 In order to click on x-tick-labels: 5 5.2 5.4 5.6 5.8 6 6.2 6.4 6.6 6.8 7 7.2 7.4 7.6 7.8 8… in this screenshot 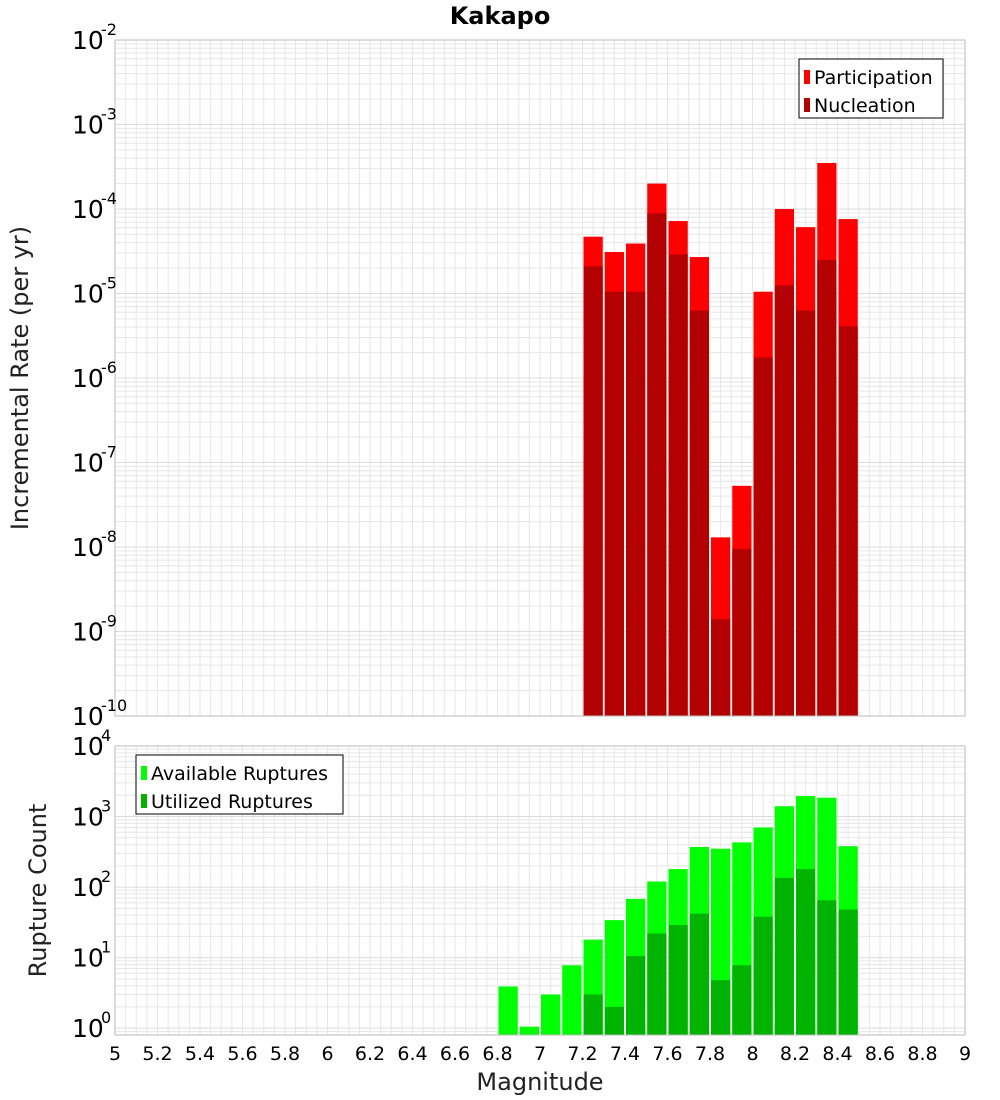, I will do `click(540, 1054)`.